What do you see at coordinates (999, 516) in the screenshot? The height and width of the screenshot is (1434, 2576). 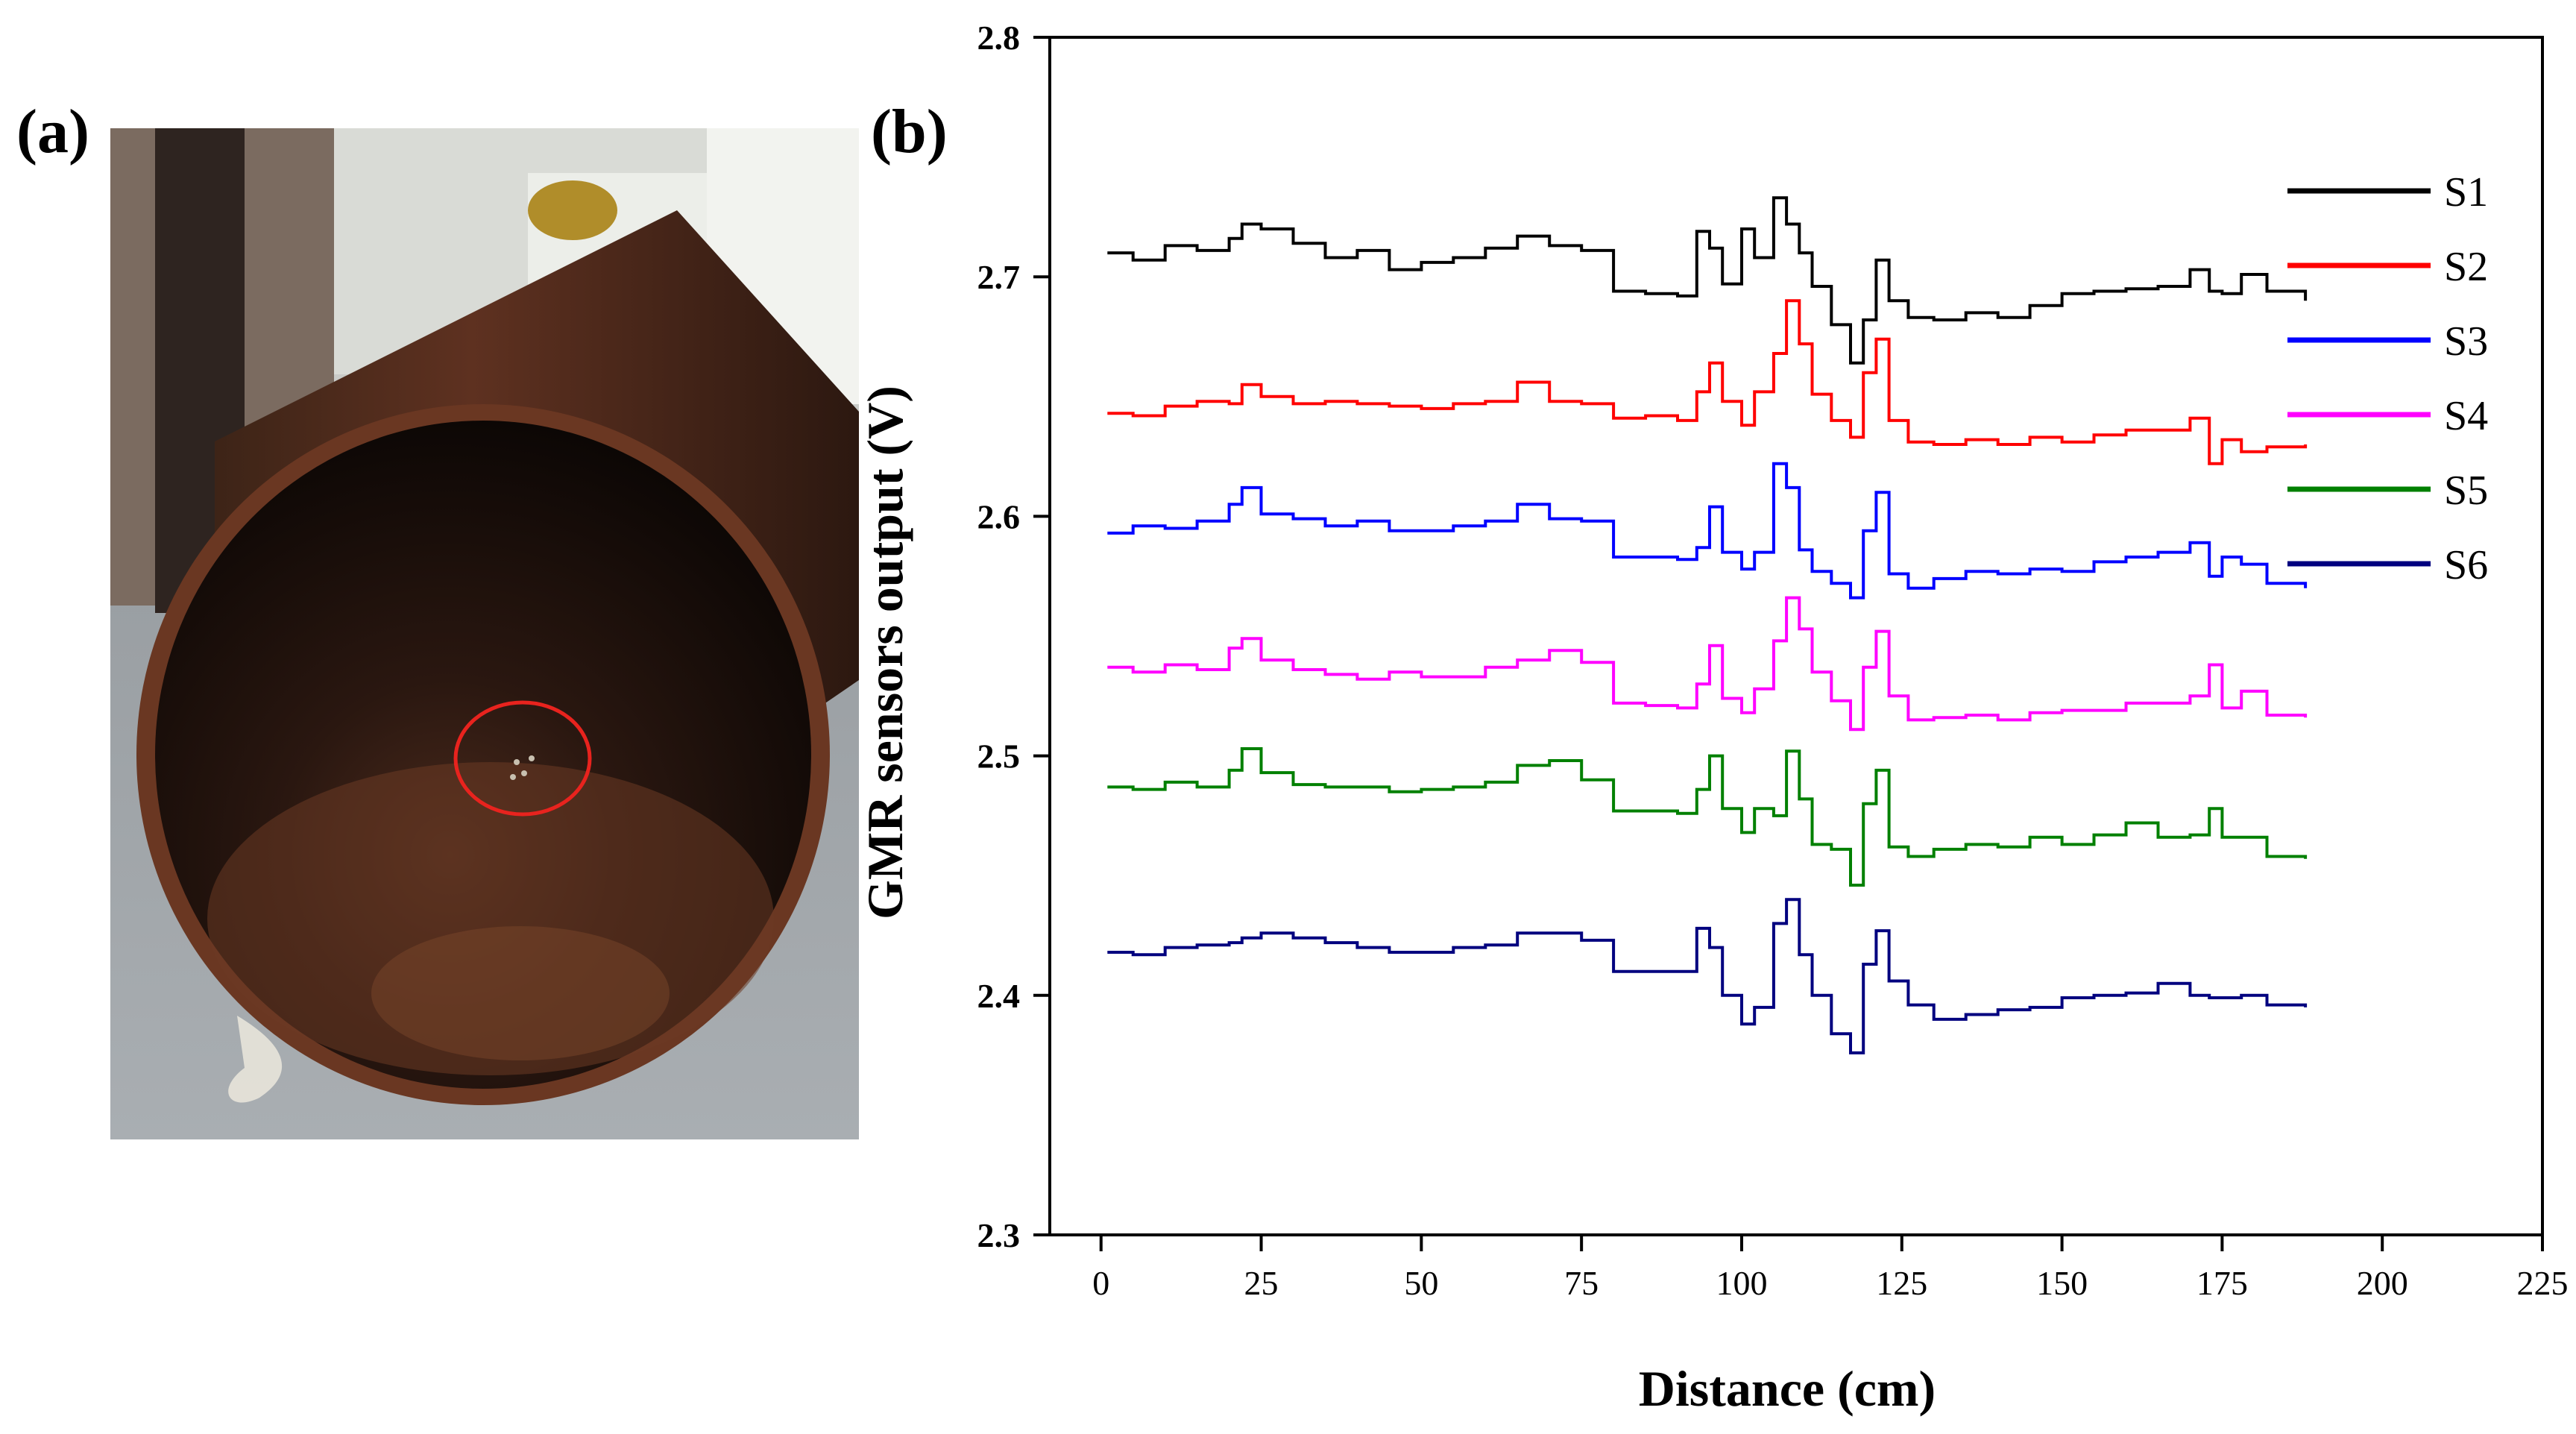 I see `y-tick-label: 2.6` at bounding box center [999, 516].